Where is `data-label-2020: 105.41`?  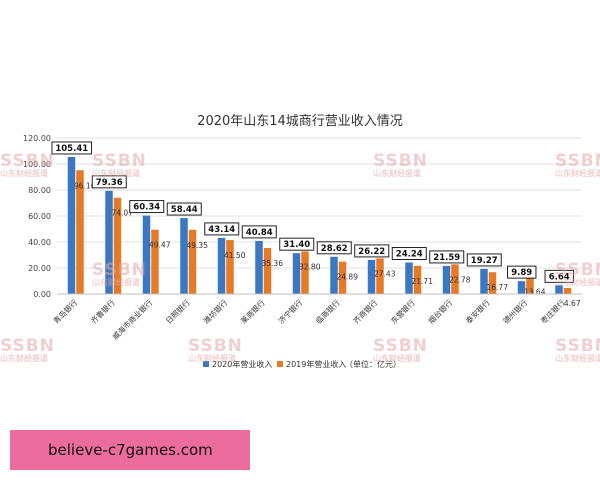
data-label-2020: 105.41 is located at coordinates (71, 149).